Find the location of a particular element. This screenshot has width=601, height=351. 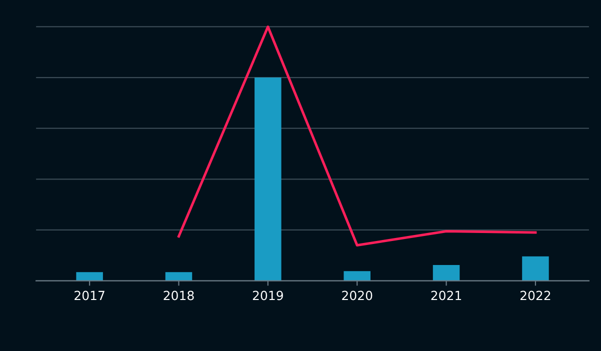

x-tick-label: 2019 is located at coordinates (267, 295).